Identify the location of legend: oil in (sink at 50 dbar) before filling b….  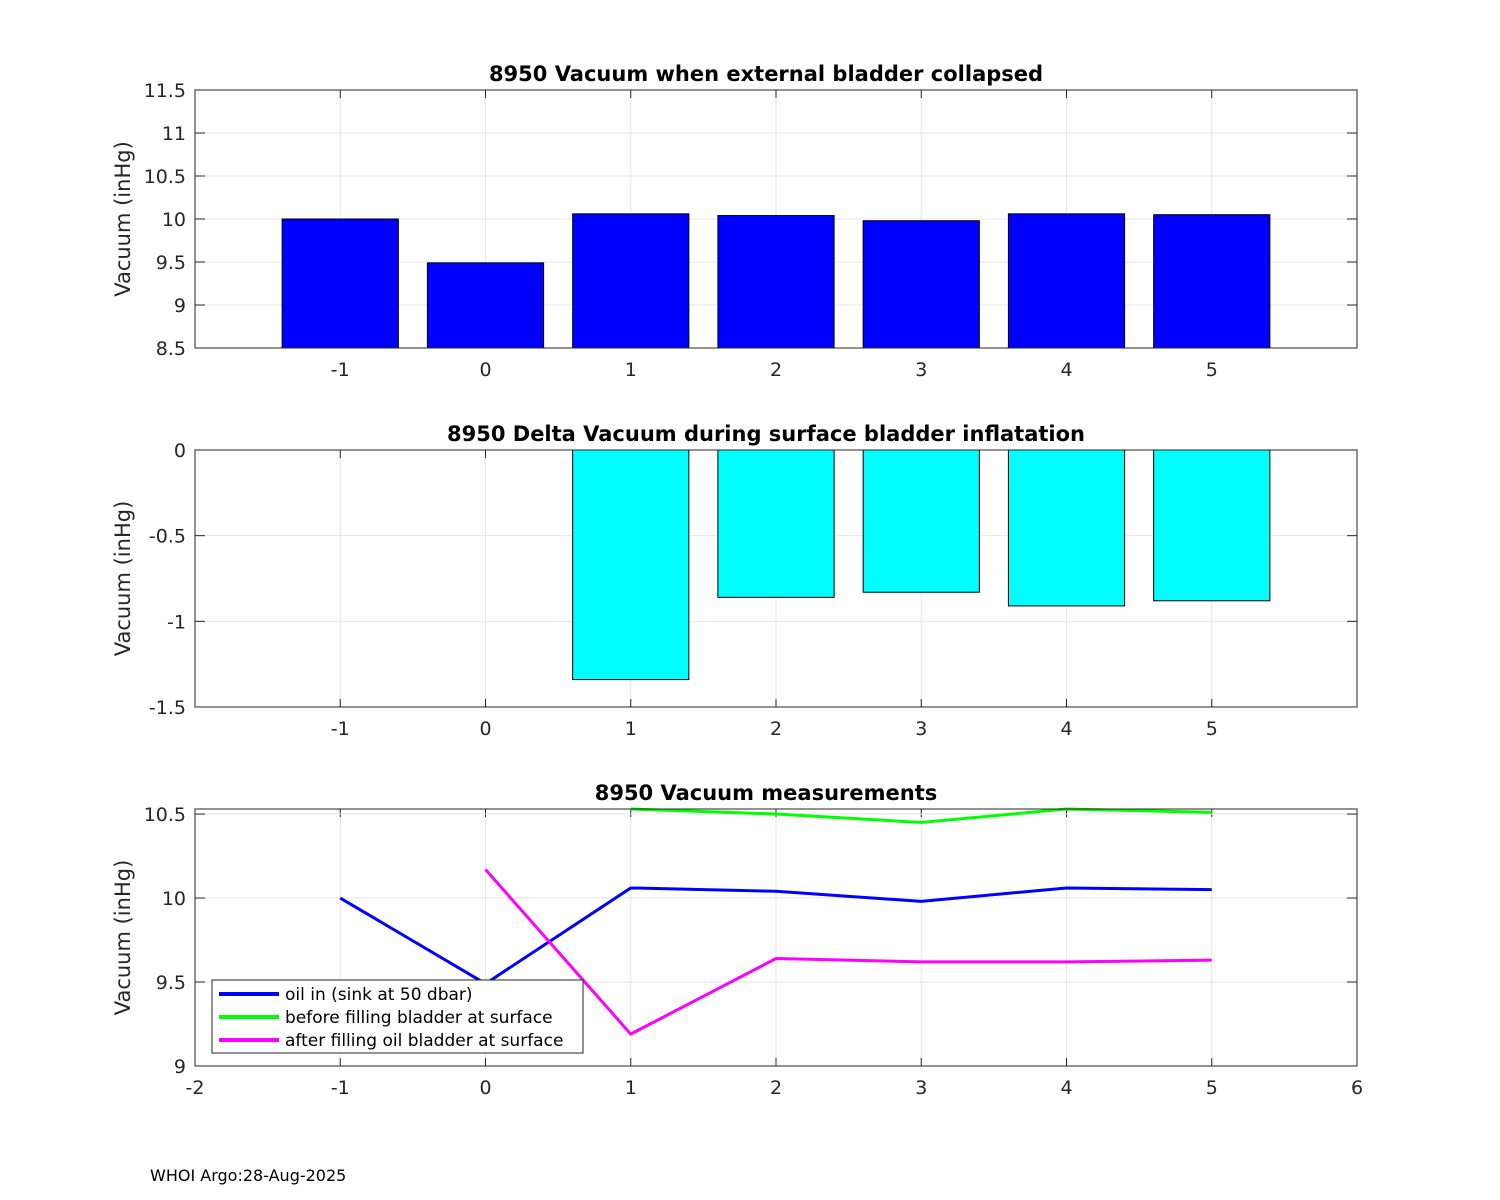
(397, 1016).